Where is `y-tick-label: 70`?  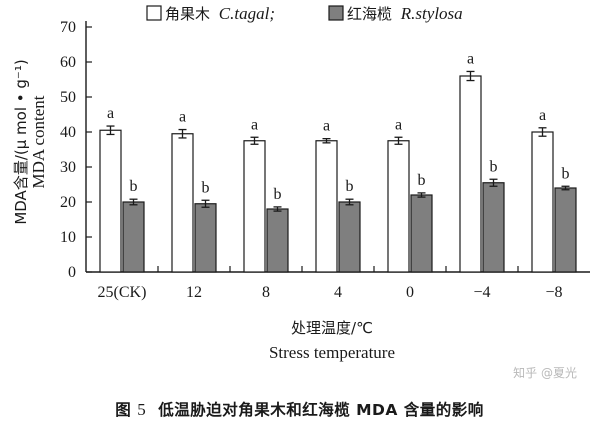 y-tick-label: 70 is located at coordinates (68, 27).